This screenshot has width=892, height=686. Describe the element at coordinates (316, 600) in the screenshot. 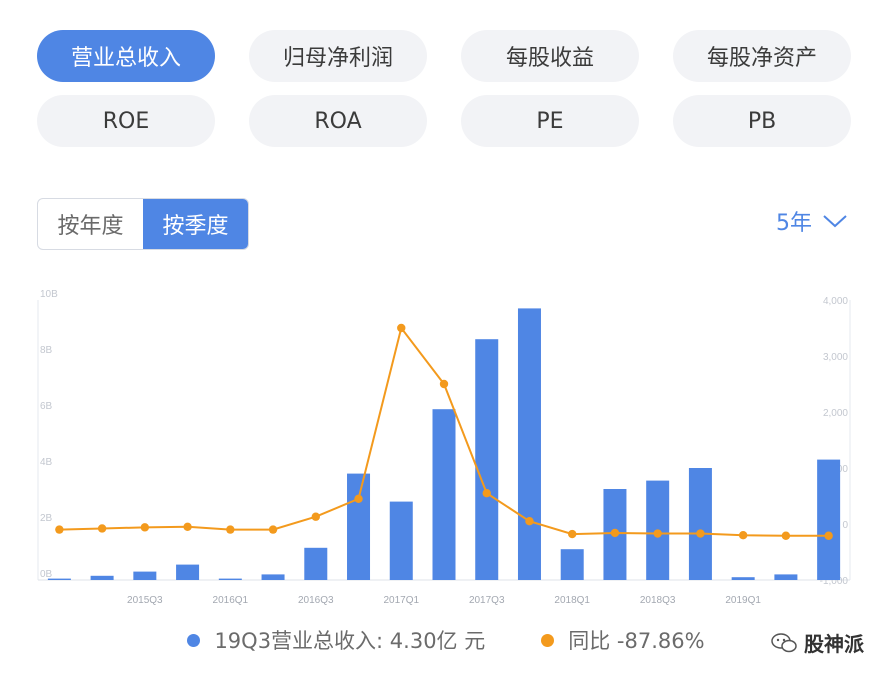

I see `x-tick-label: 2016Q3` at that location.